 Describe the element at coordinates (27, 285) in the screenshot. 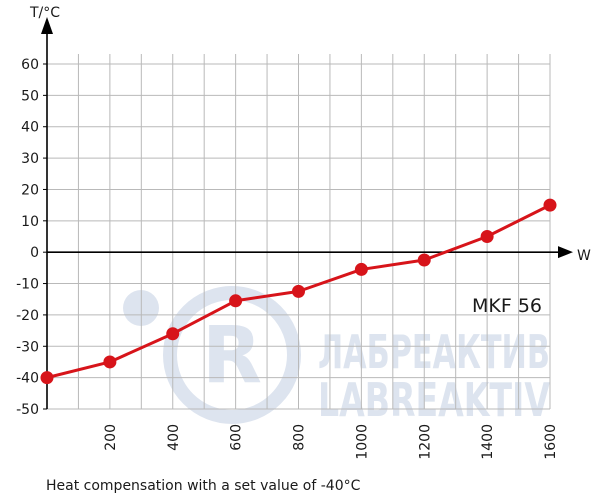

I see `y-tick-label: -10` at that location.